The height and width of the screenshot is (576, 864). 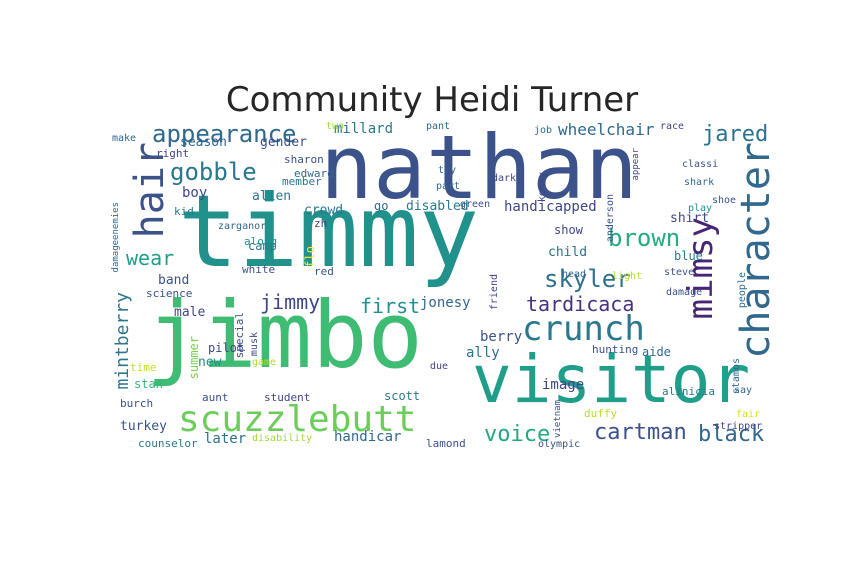 What do you see at coordinates (116, 237) in the screenshot?
I see `word-damageenemies: damageenemies` at bounding box center [116, 237].